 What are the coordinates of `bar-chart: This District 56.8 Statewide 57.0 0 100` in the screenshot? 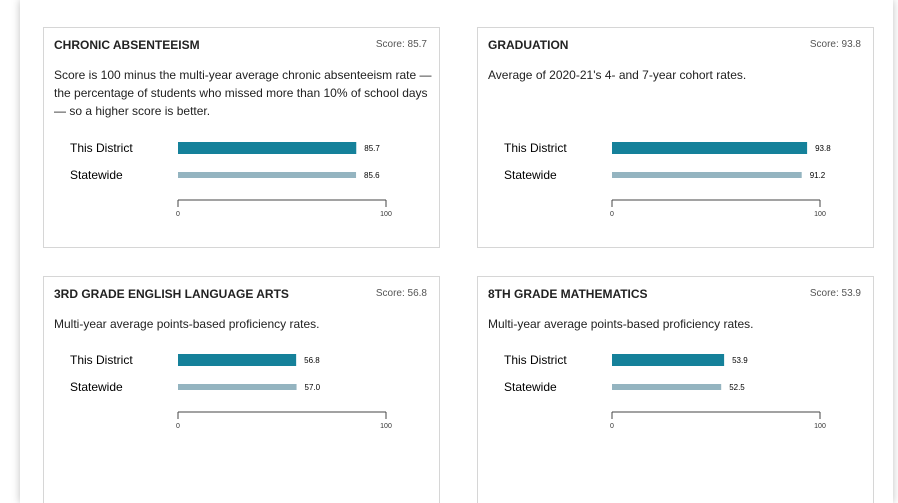 It's located at (231, 391).